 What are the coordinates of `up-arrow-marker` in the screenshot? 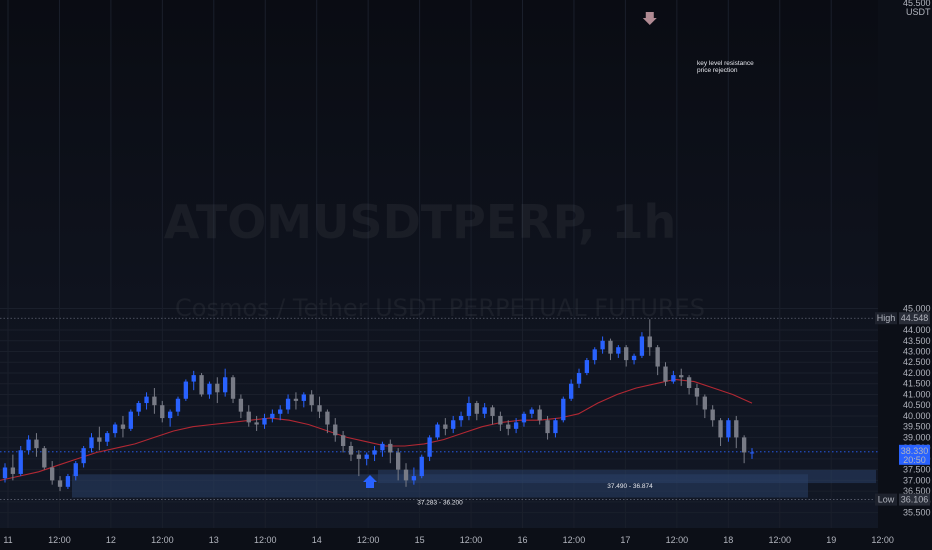 It's located at (370, 481).